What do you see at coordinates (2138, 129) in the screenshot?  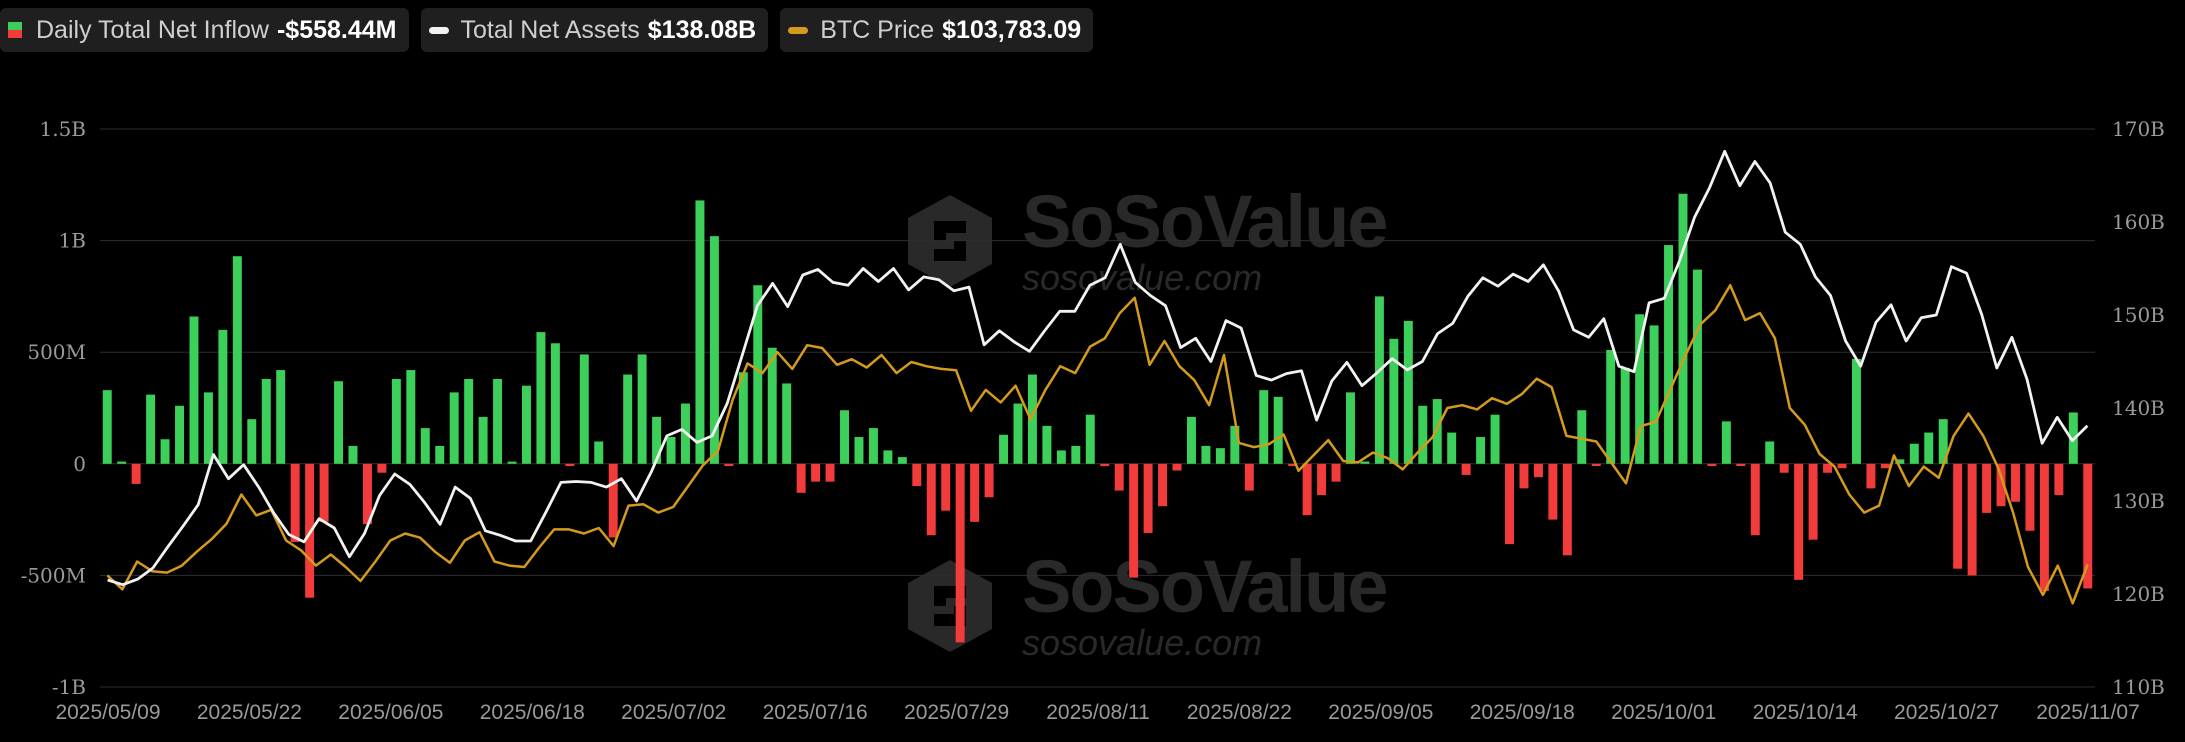 I see `right-tick-label: 170B` at bounding box center [2138, 129].